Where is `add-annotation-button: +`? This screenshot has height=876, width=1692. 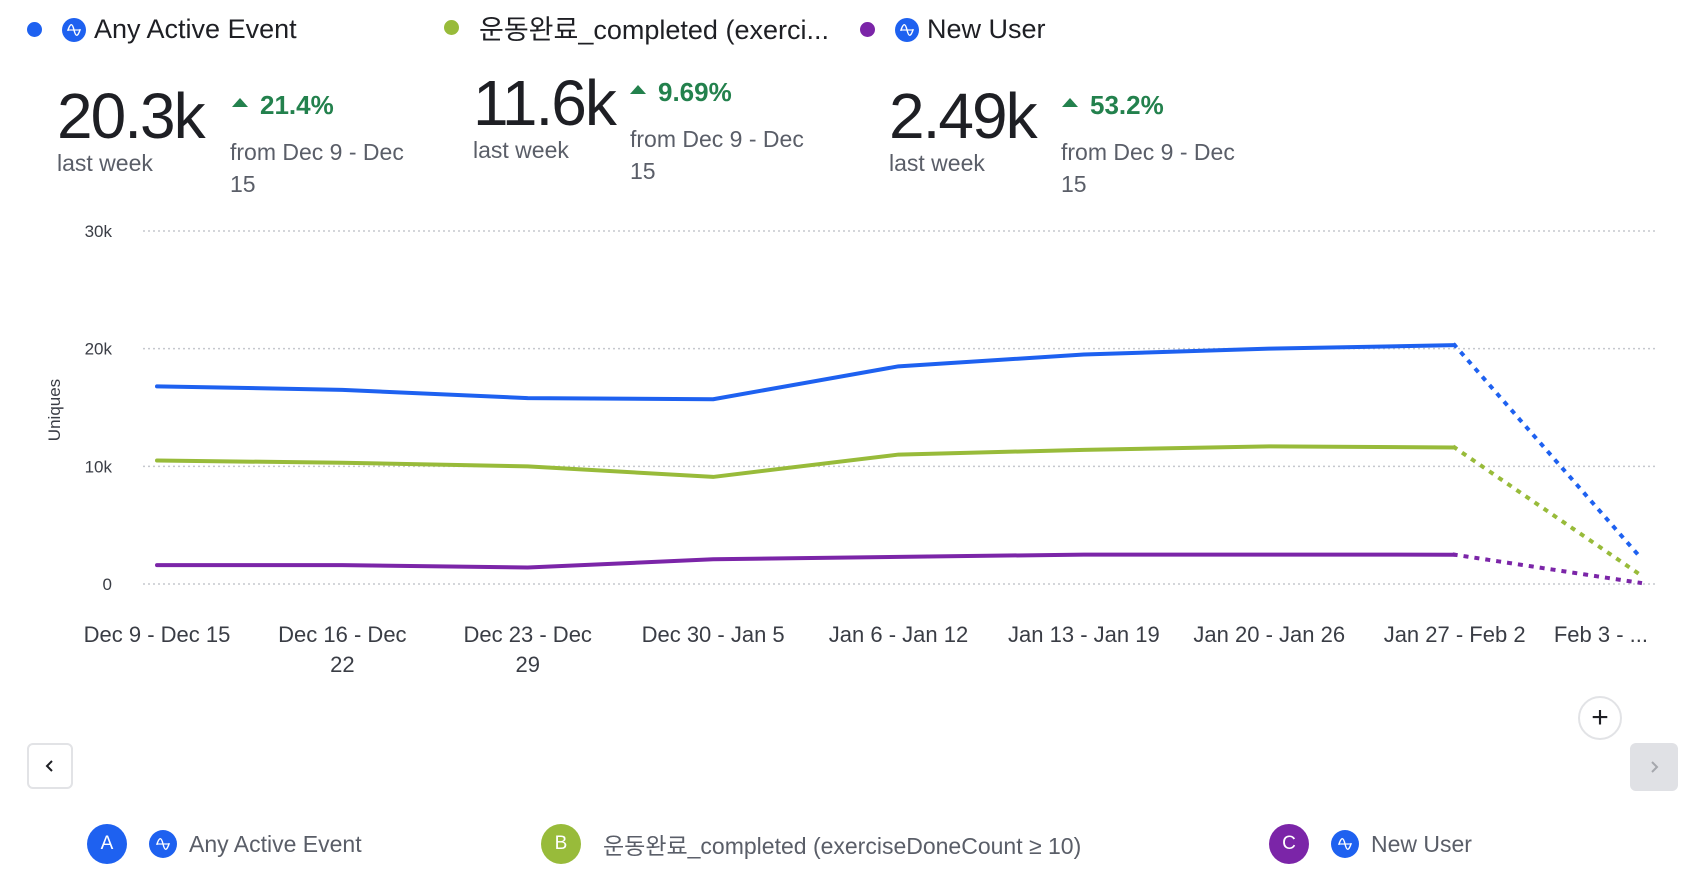 add-annotation-button: + is located at coordinates (1600, 718).